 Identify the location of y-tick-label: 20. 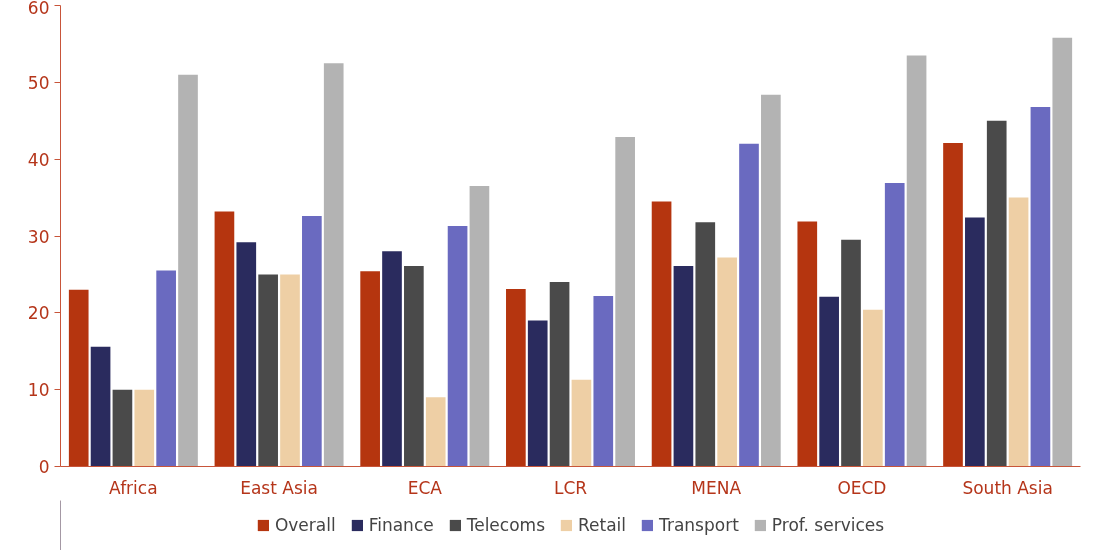
(38, 313).